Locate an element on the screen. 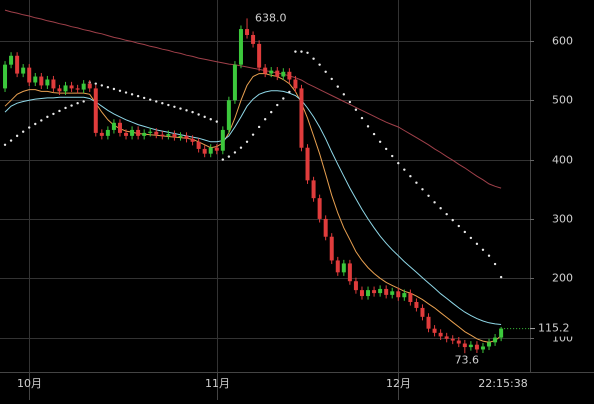 The width and height of the screenshot is (594, 404). high-label: 638.0 is located at coordinates (271, 17).